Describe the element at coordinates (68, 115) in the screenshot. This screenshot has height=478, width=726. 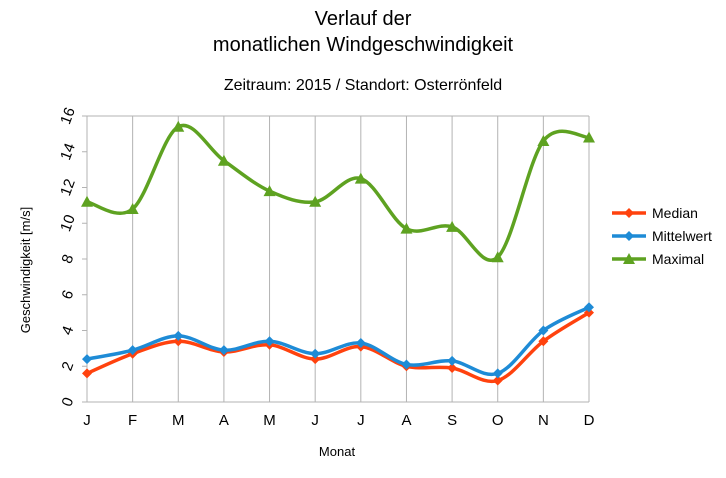
I see `y-tick-label: 16` at that location.